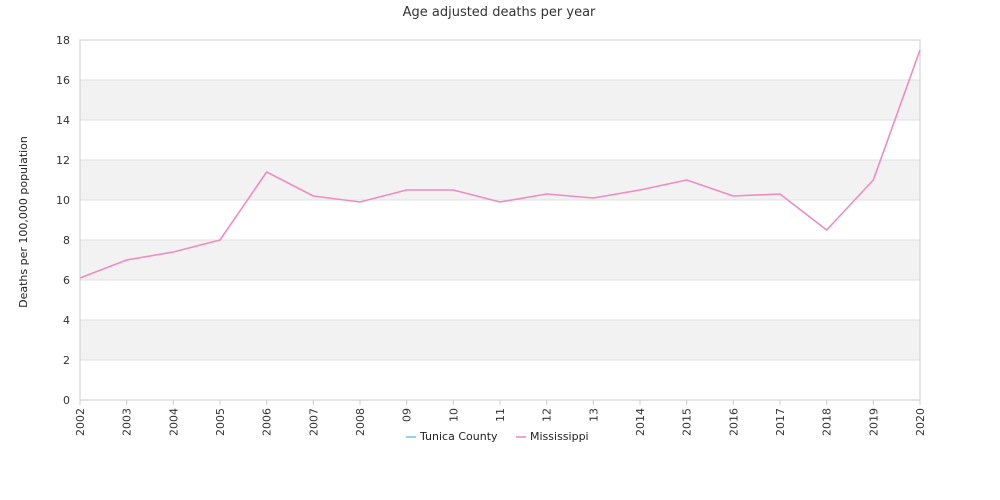  Describe the element at coordinates (63, 220) in the screenshot. I see `y-axis-ticks: 0 2 4 6 8 10 12 14 16 18` at that location.